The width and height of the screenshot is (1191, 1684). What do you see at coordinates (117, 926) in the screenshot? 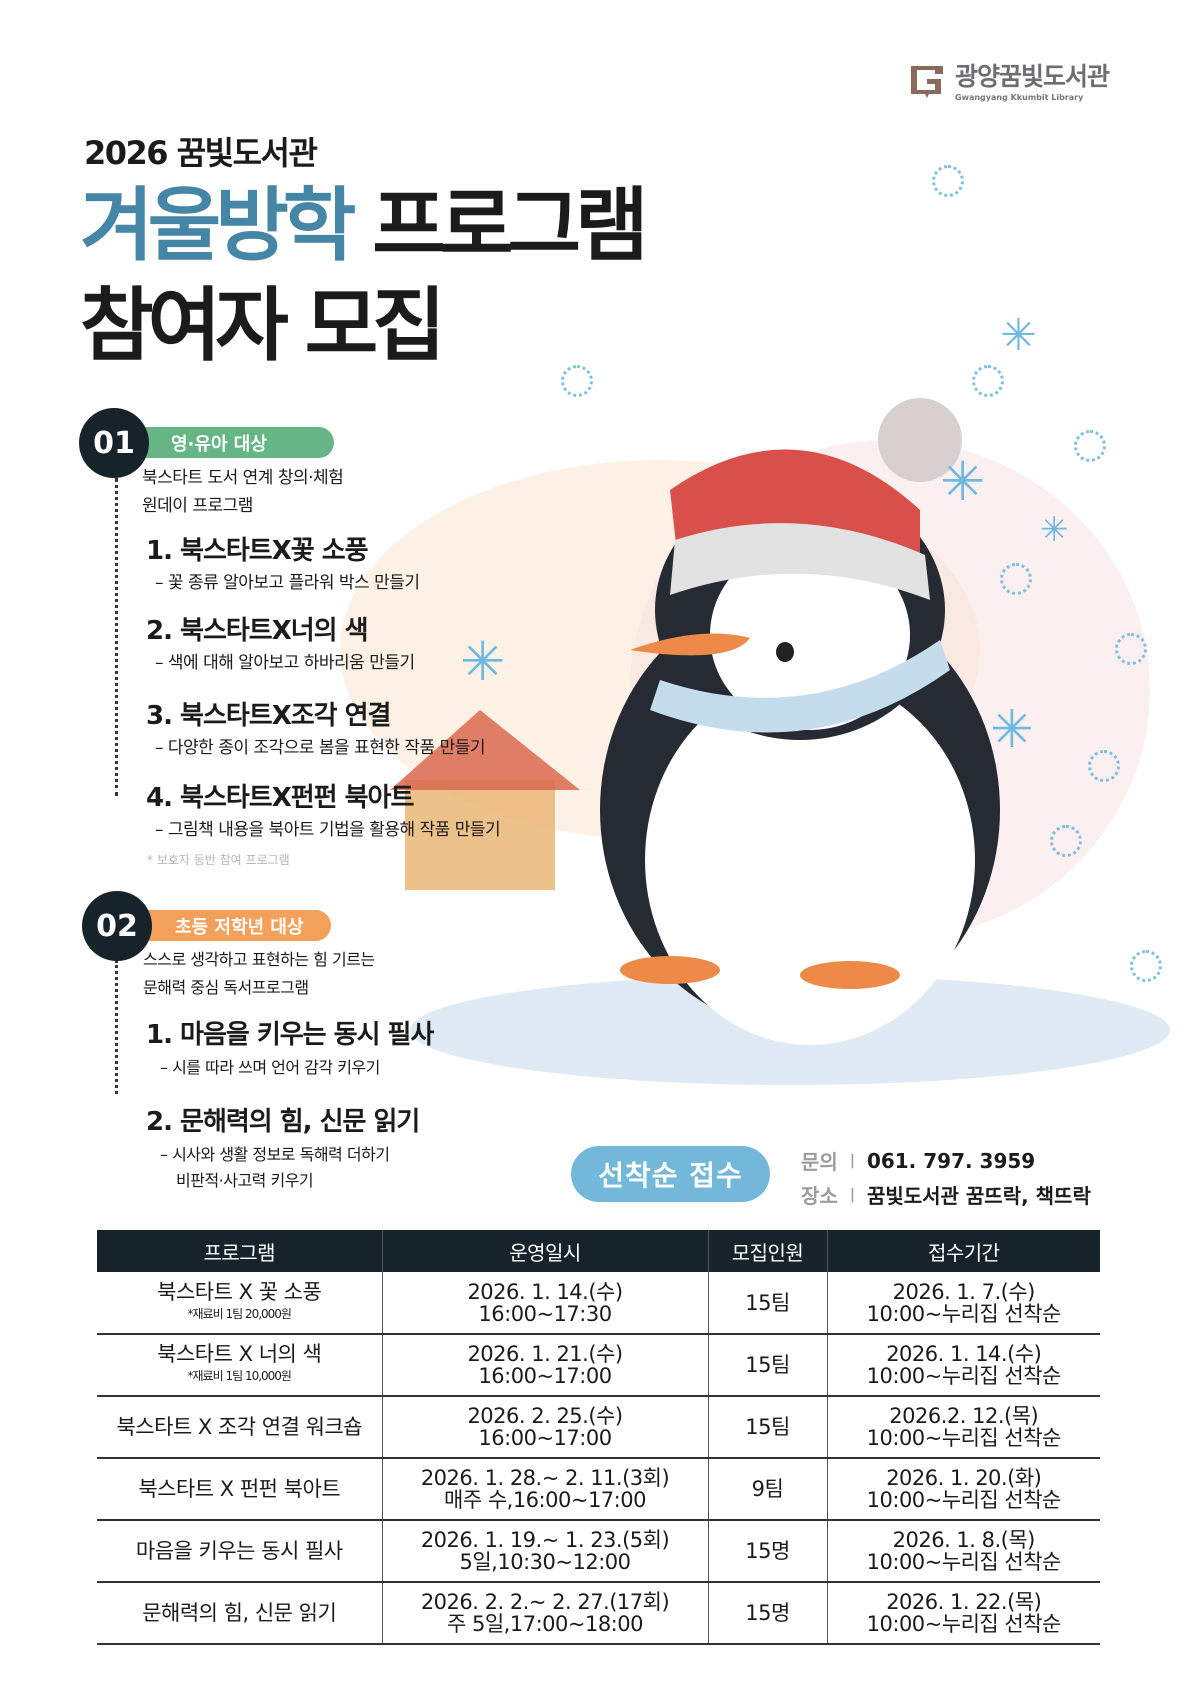
I see `section2-number: 02` at bounding box center [117, 926].